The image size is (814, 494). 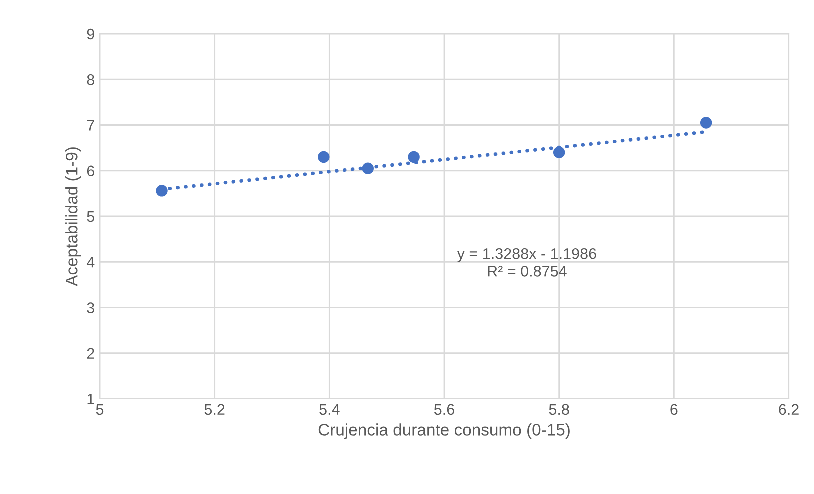 What do you see at coordinates (674, 410) in the screenshot?
I see `x-tick-label: 6` at bounding box center [674, 410].